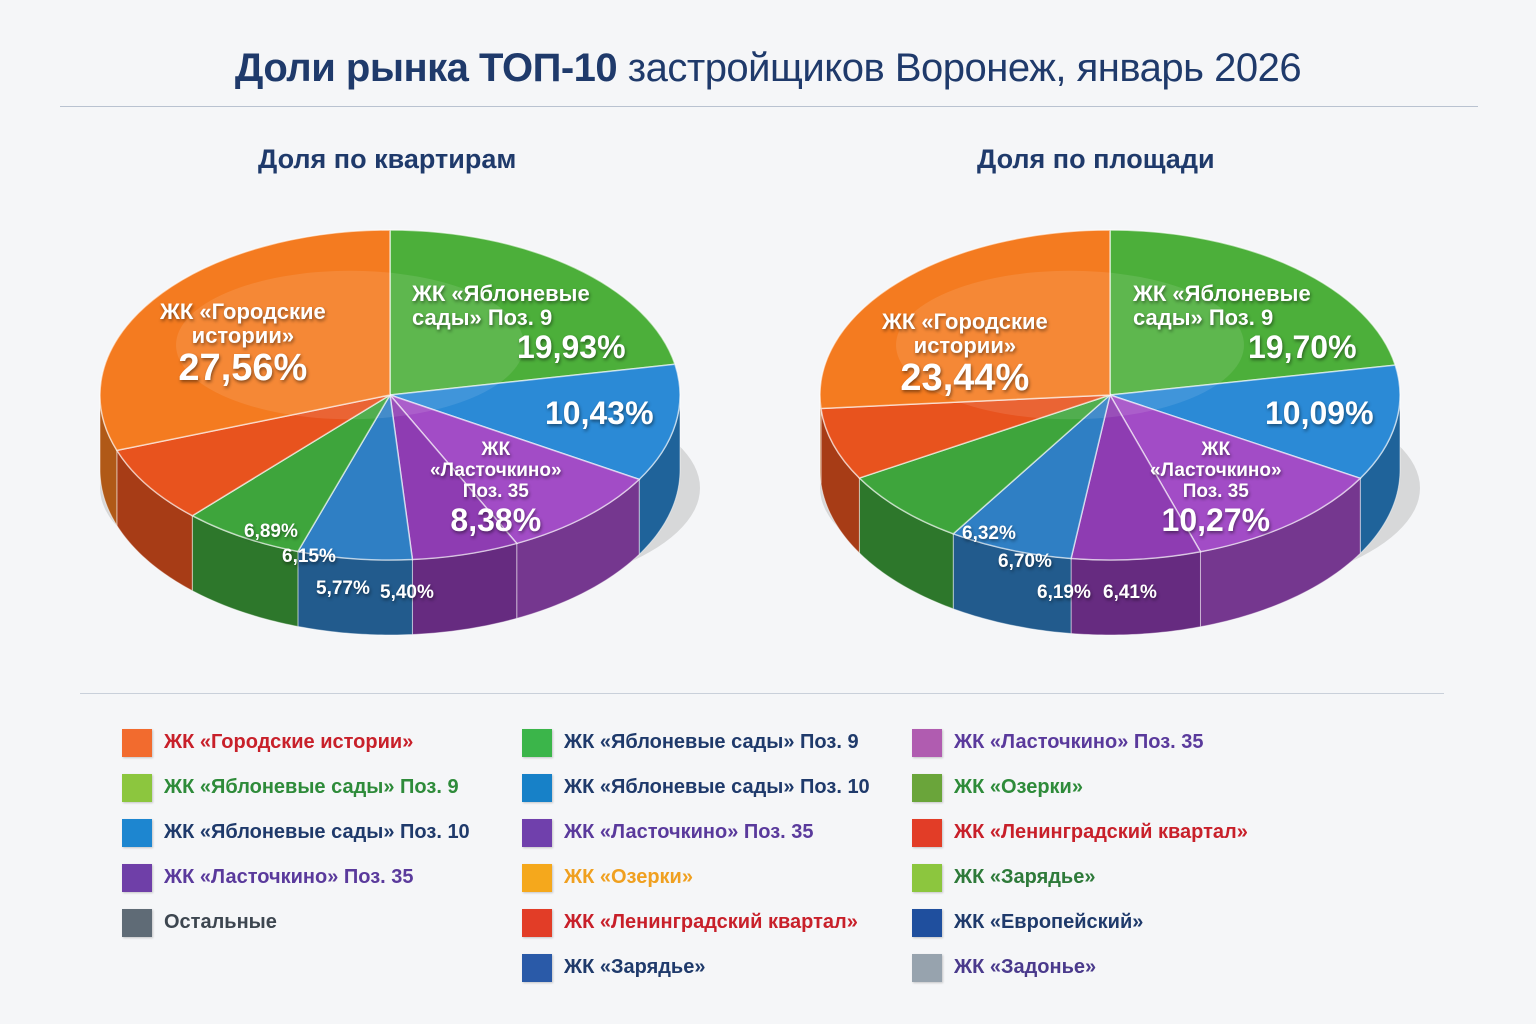  What do you see at coordinates (635, 967) in the screenshot?
I see `legend-label: ЖК «Зарядье»` at bounding box center [635, 967].